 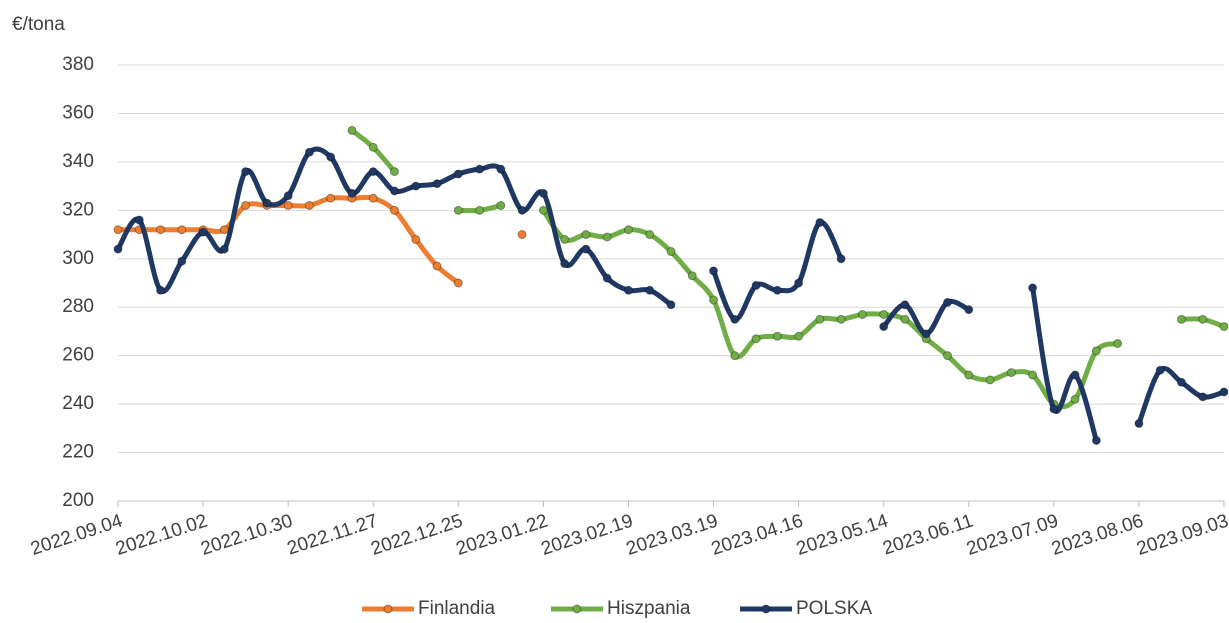 I want to click on x-tick-label: 2023.04.16, so click(x=757, y=535).